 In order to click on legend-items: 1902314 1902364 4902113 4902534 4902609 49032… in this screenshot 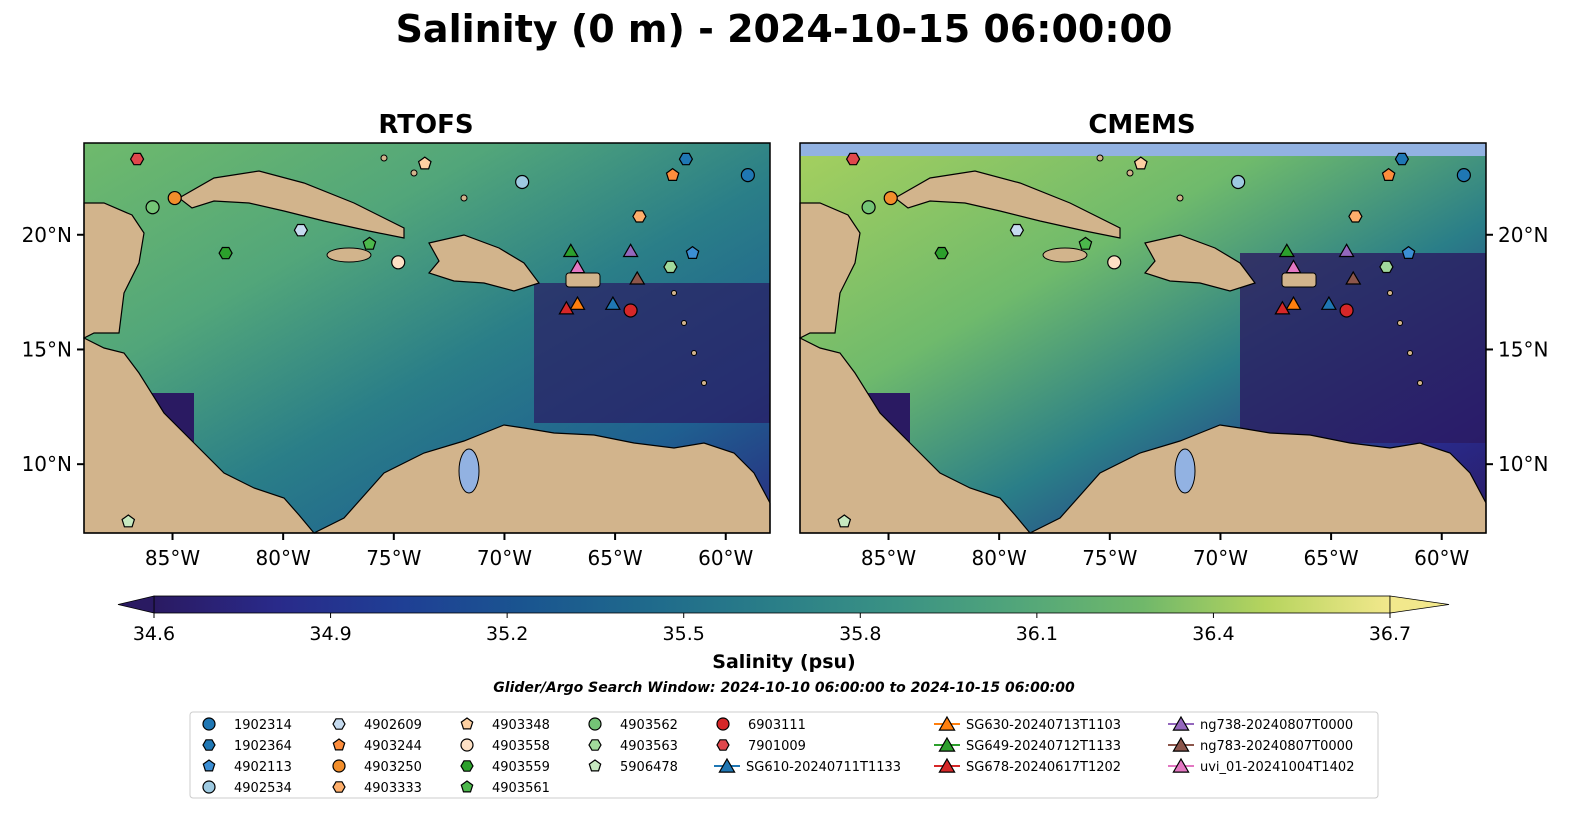, I will do `click(778, 755)`.